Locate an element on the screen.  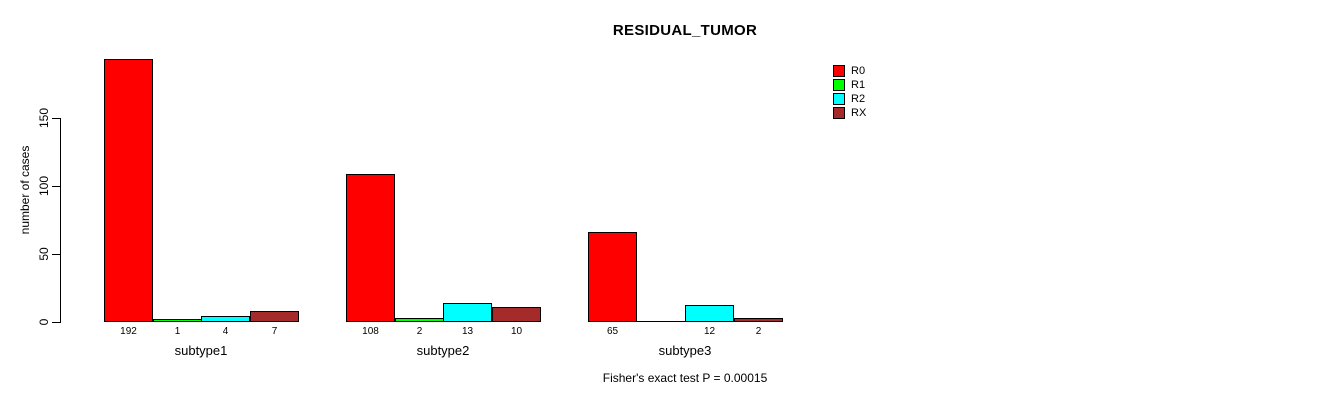
annotation-text: Fisher's exact test P = 0.00015 is located at coordinates (685, 378).